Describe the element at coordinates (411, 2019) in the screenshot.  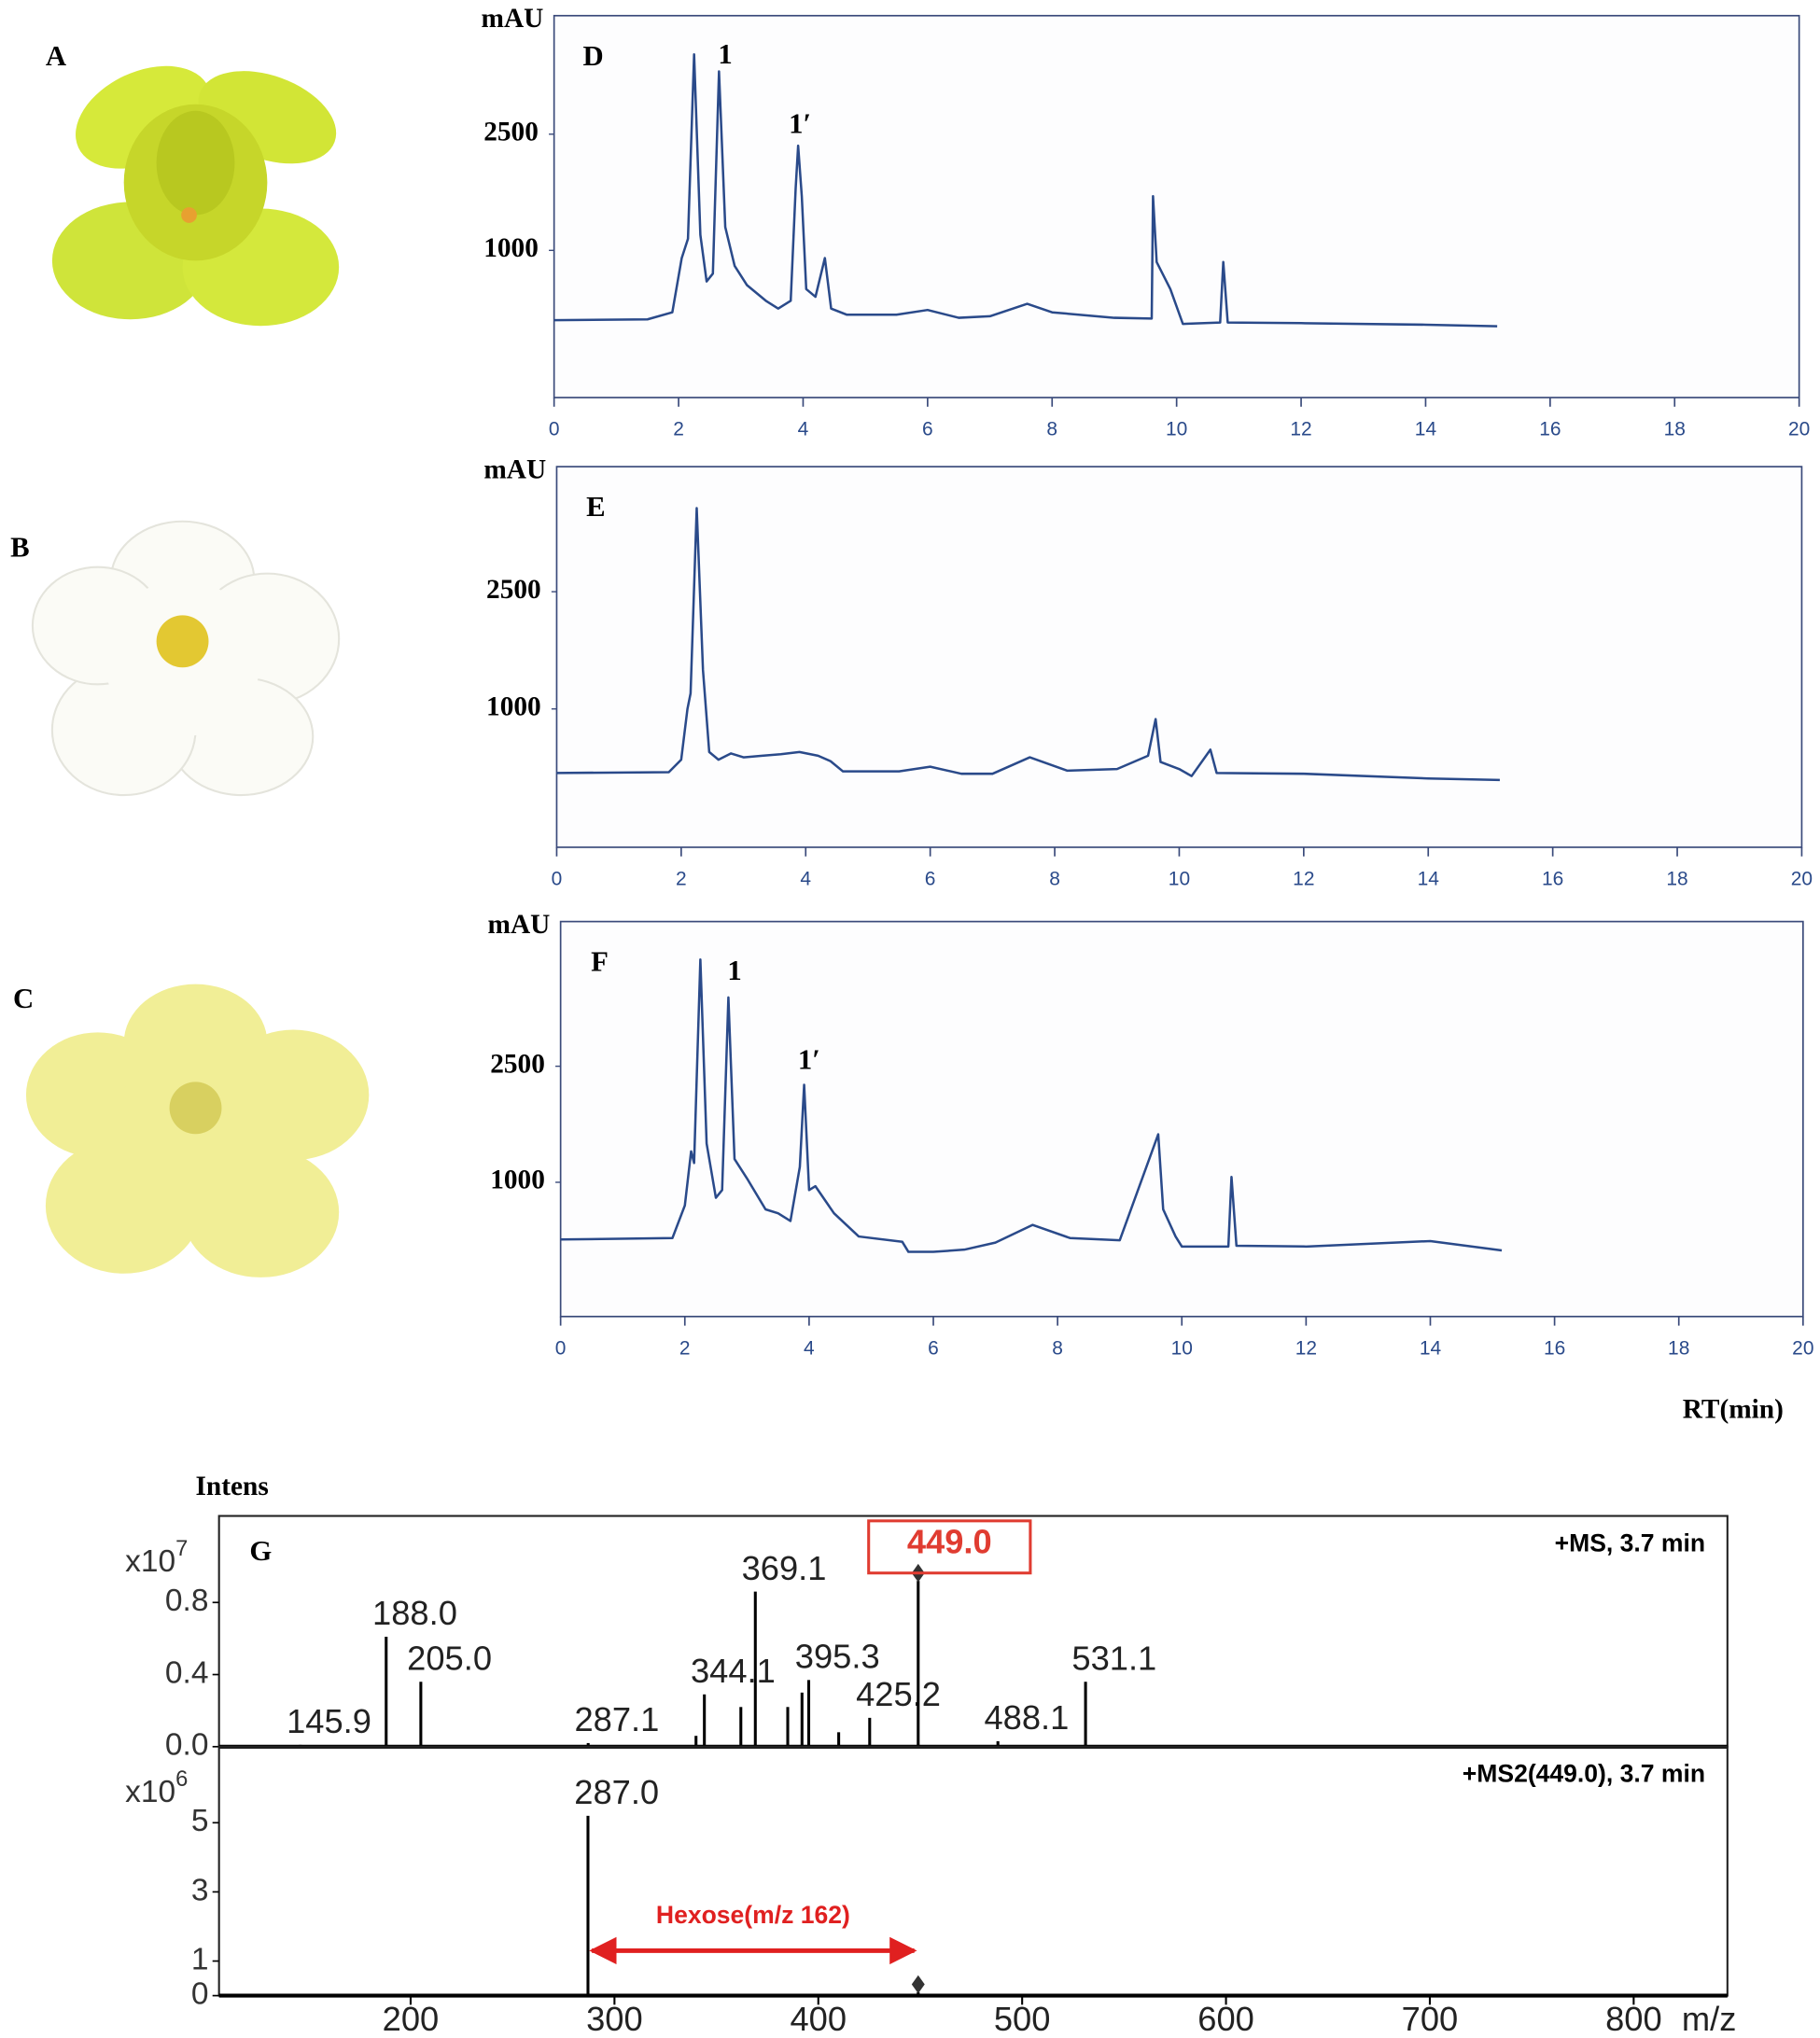
I see `x-tick-label: 200` at that location.